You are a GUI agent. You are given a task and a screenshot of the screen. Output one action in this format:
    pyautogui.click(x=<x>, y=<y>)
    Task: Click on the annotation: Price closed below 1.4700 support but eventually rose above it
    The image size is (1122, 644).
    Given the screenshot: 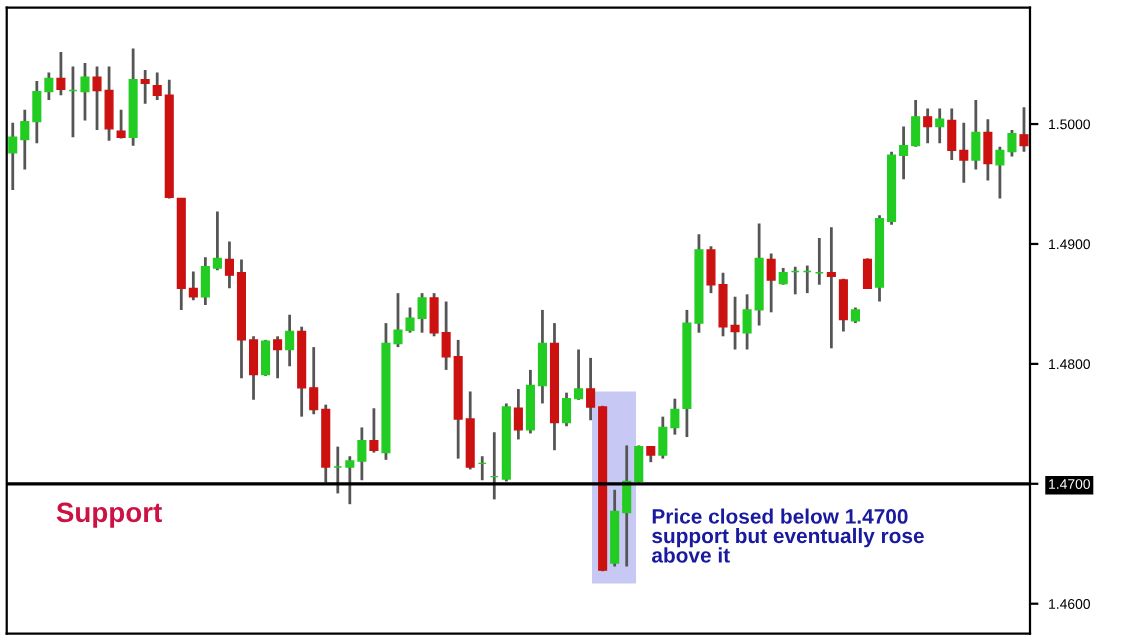 What is the action you would take?
    pyautogui.click(x=788, y=535)
    